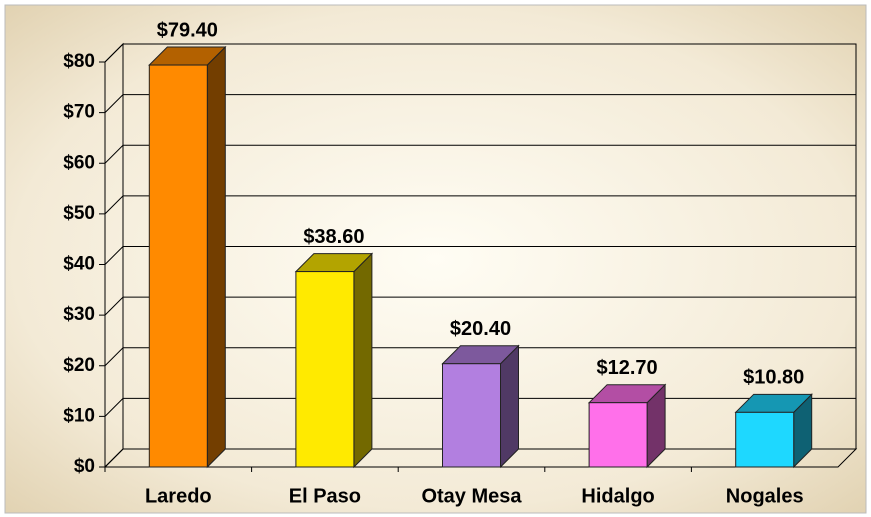 This screenshot has width=871, height=517. What do you see at coordinates (79, 112) in the screenshot?
I see `y-tick-label: $70` at bounding box center [79, 112].